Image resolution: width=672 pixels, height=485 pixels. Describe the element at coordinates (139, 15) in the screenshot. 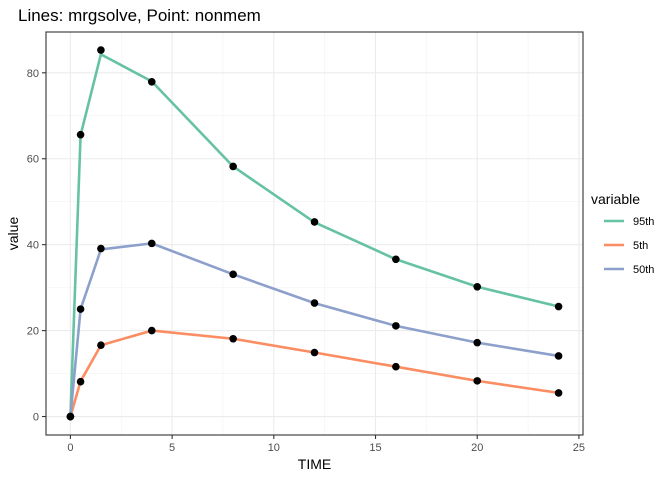

I see `chart-title: Lines: mrgsolve, Point: nonmem` at that location.